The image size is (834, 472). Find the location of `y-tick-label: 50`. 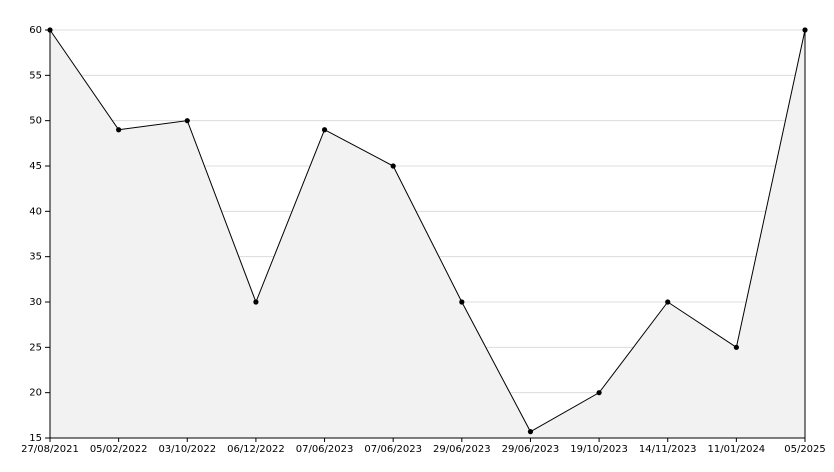

y-tick-label: 50 is located at coordinates (35, 121).